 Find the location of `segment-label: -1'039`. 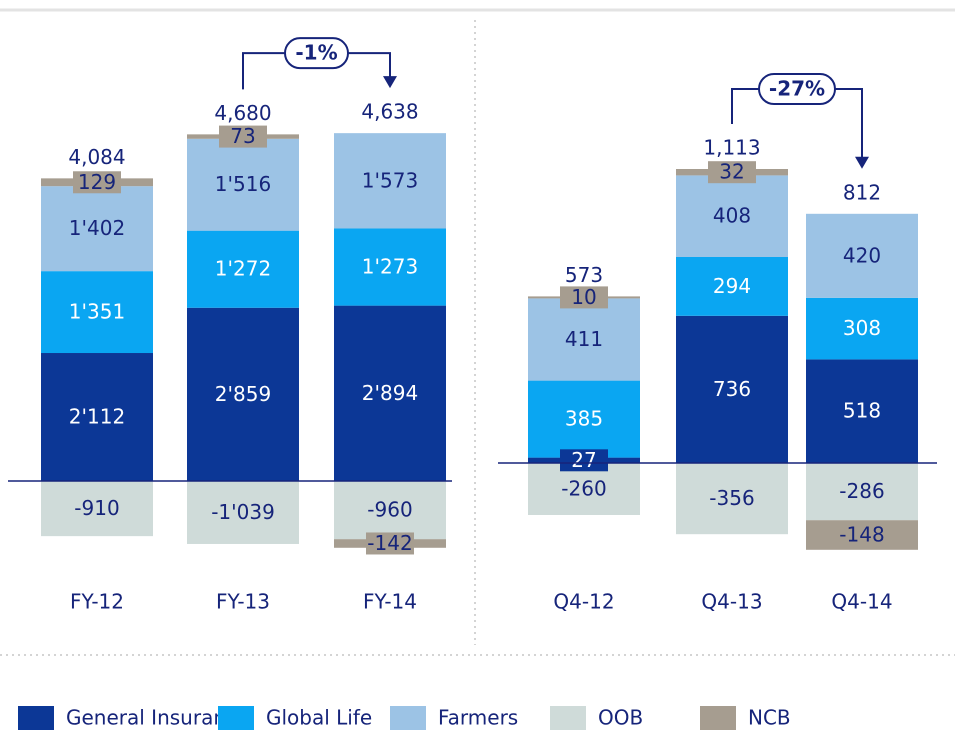

segment-label: -1'039 is located at coordinates (243, 512).